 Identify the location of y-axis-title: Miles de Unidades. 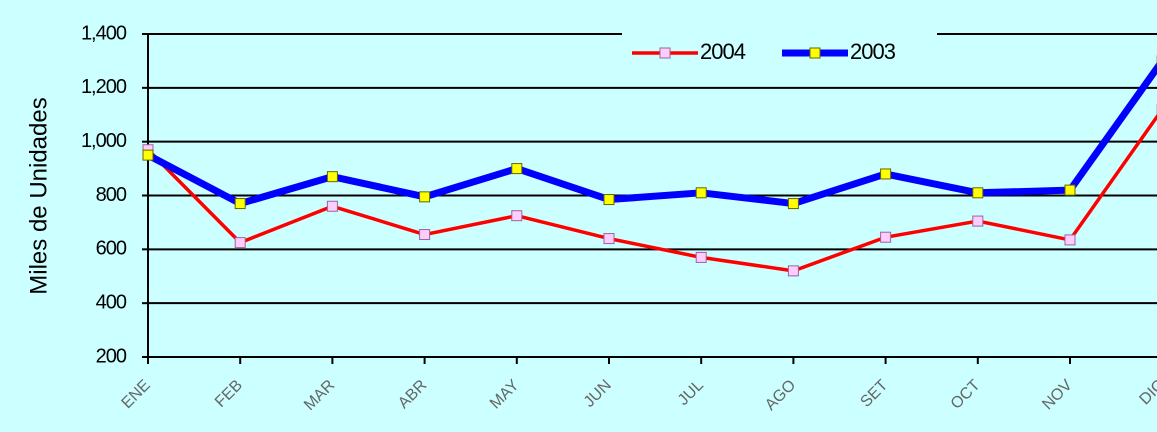
(38, 195).